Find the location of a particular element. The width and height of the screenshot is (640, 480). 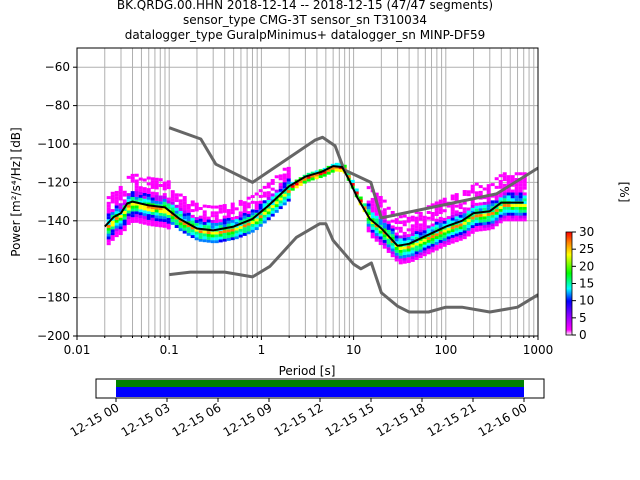

colorbar-ticks: 0 5 10 15 20 25 30 is located at coordinates (583, 283).